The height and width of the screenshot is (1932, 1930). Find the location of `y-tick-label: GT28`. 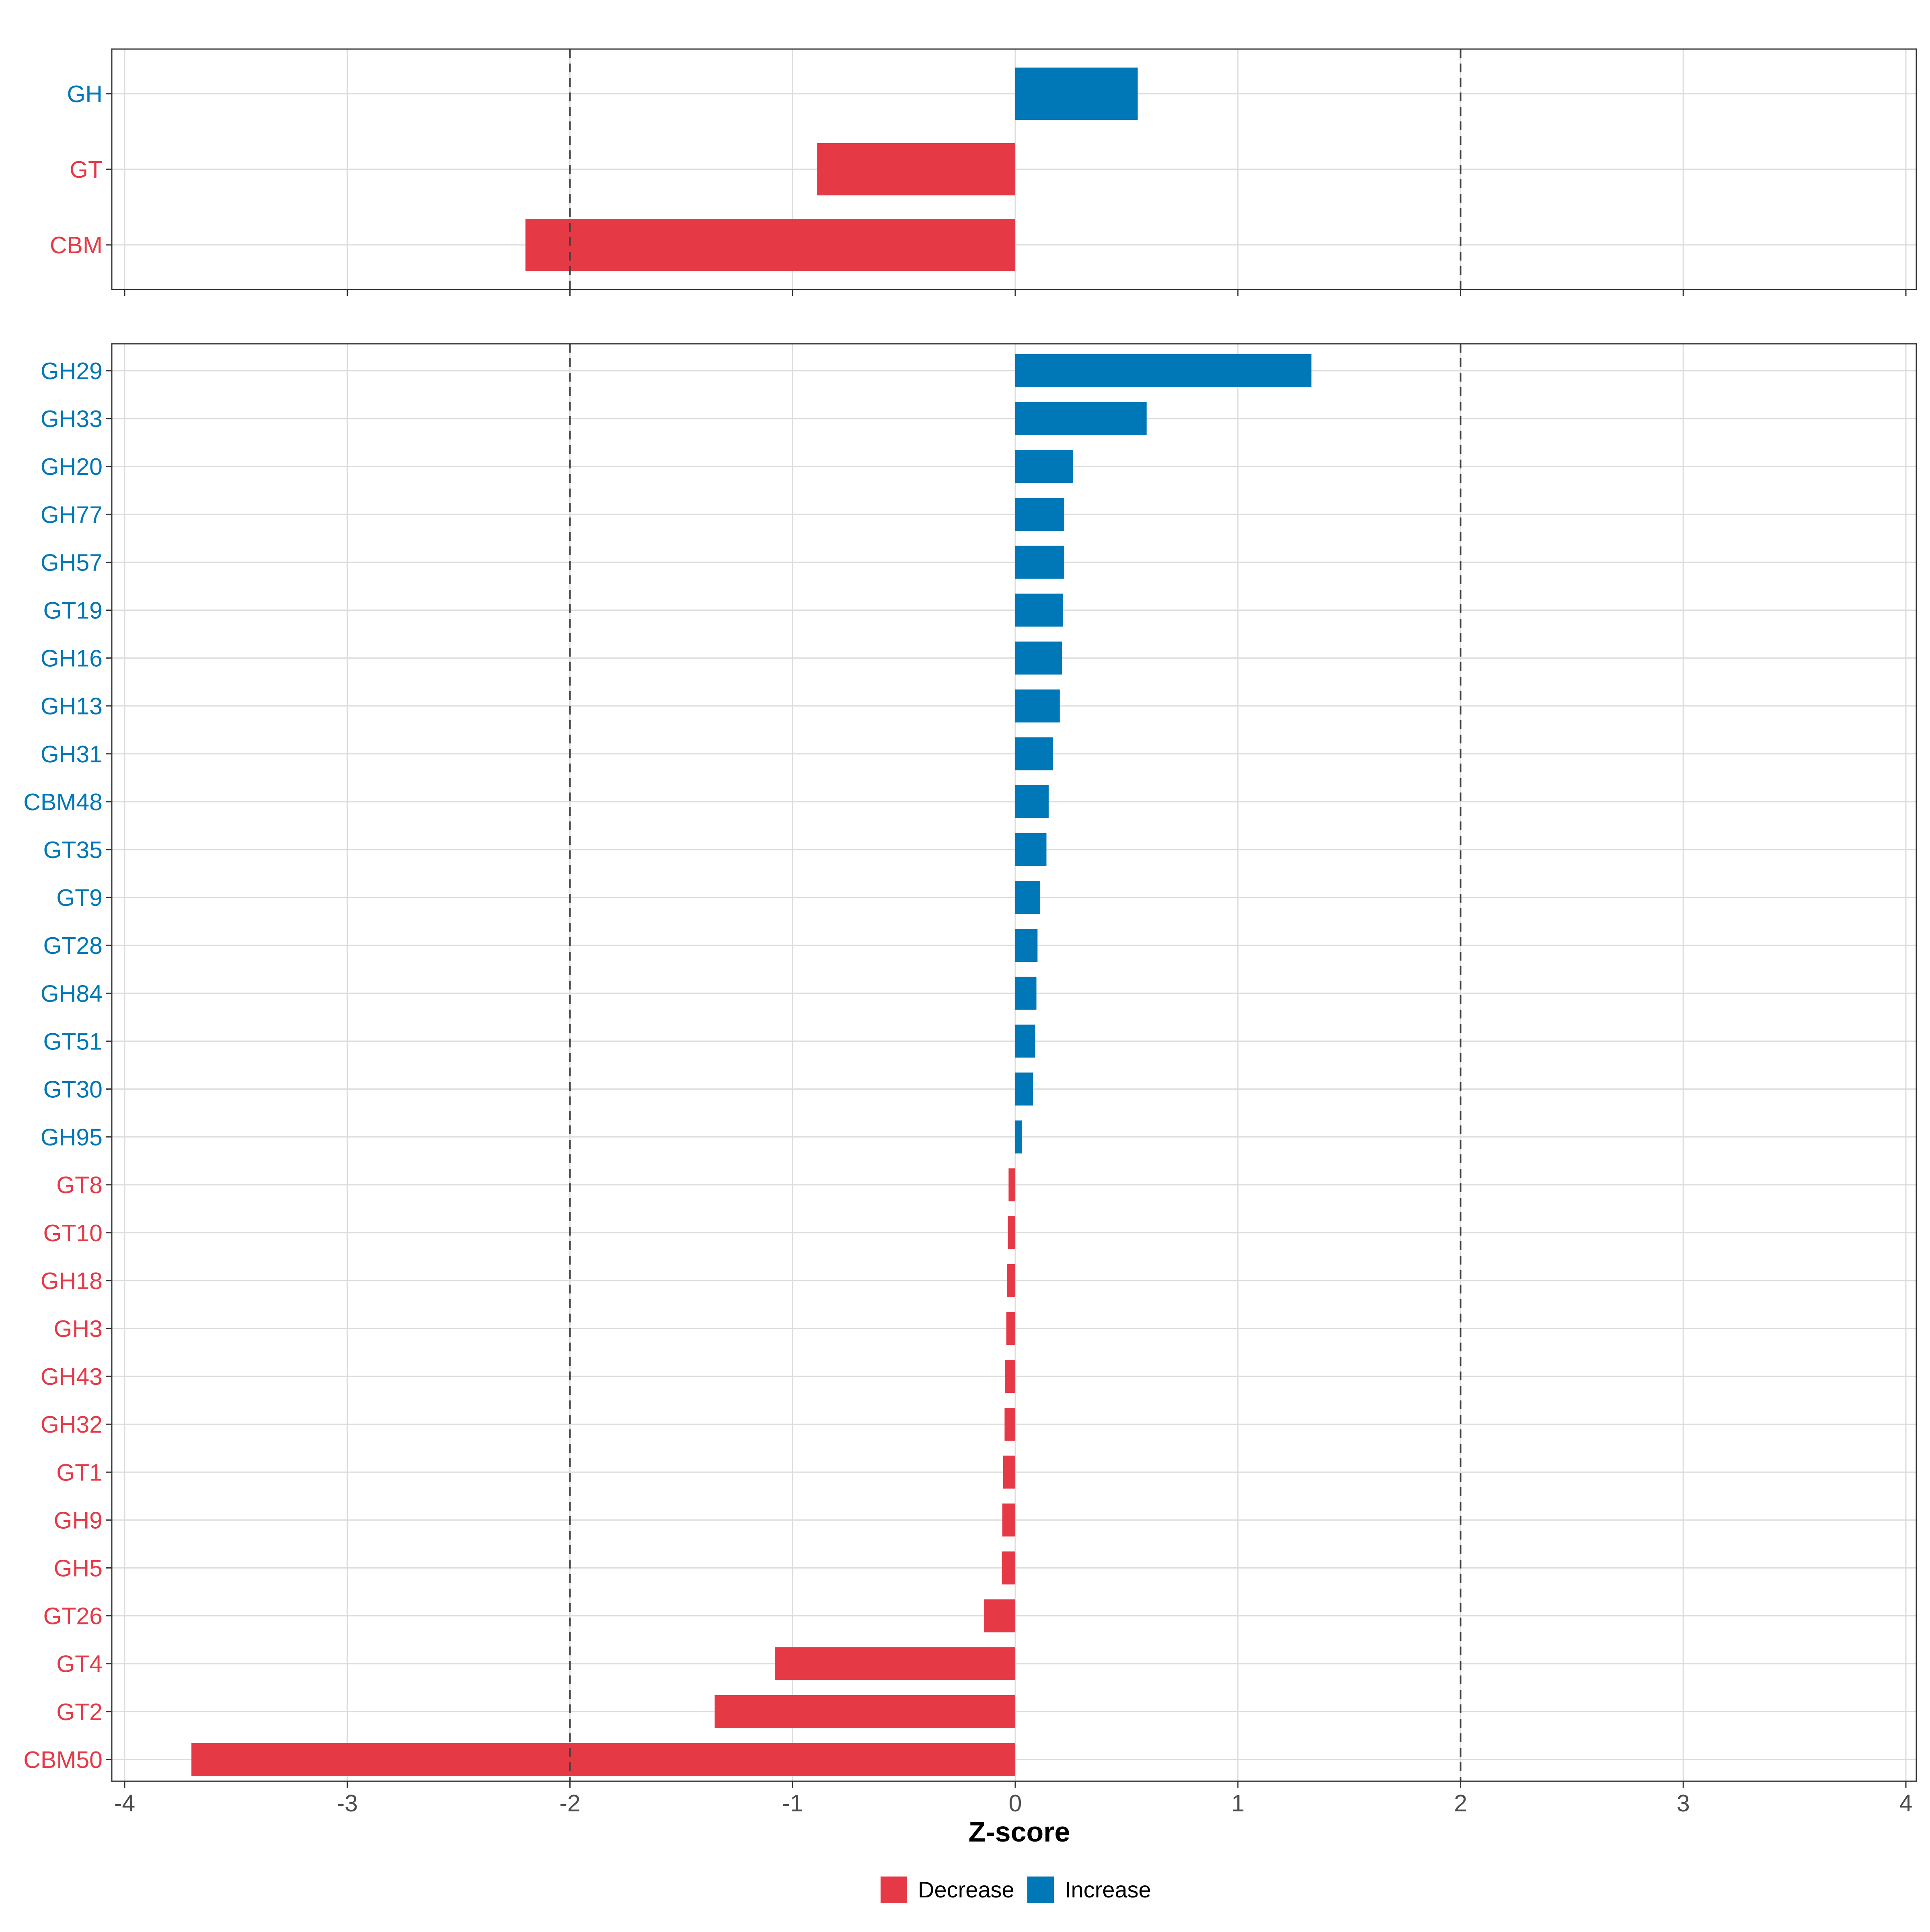

y-tick-label: GT28 is located at coordinates (73, 945).